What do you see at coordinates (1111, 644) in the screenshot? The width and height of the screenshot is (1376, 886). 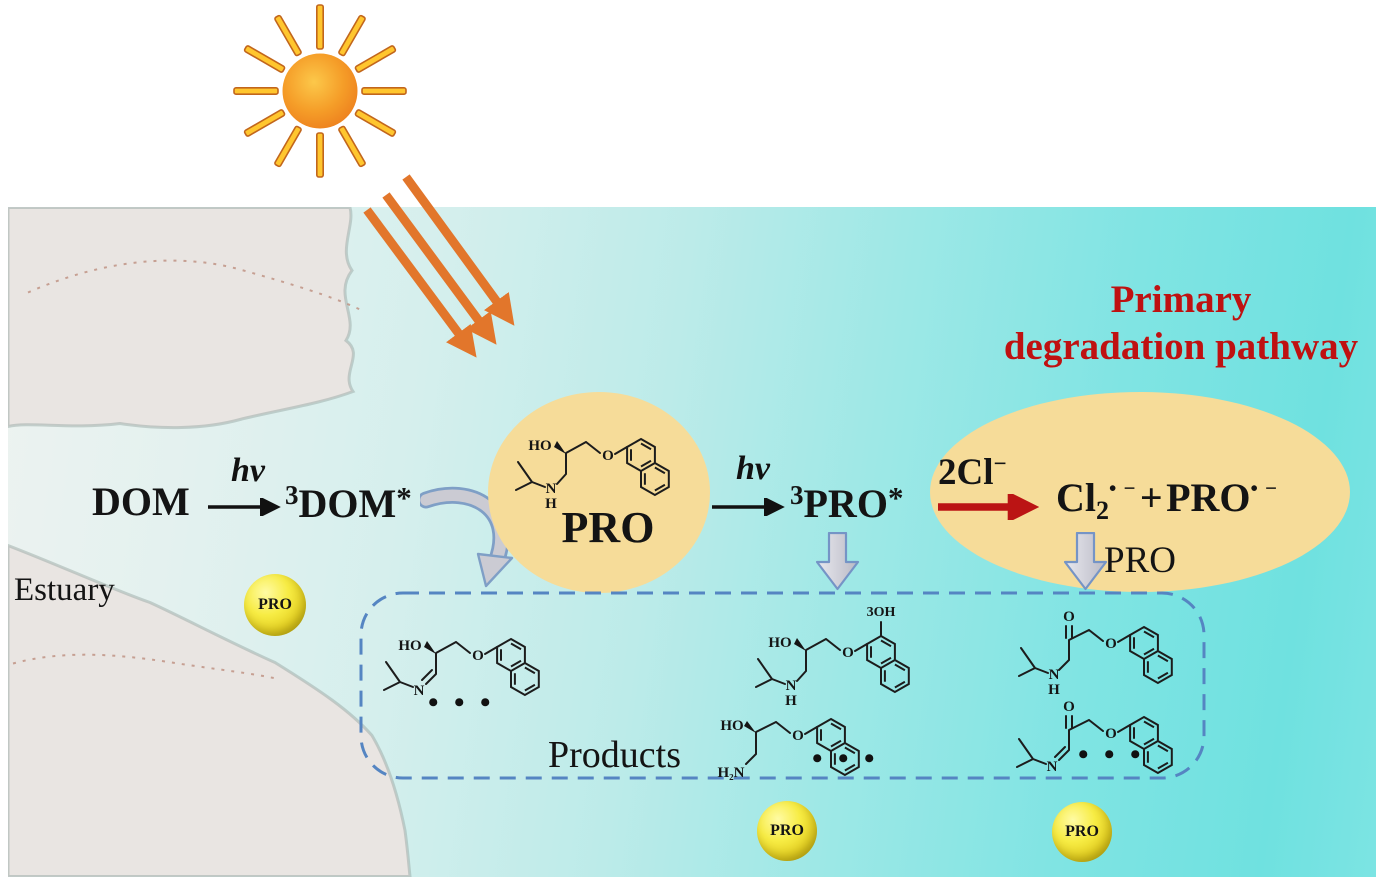 I see `prod4-o-label: O` at bounding box center [1111, 644].